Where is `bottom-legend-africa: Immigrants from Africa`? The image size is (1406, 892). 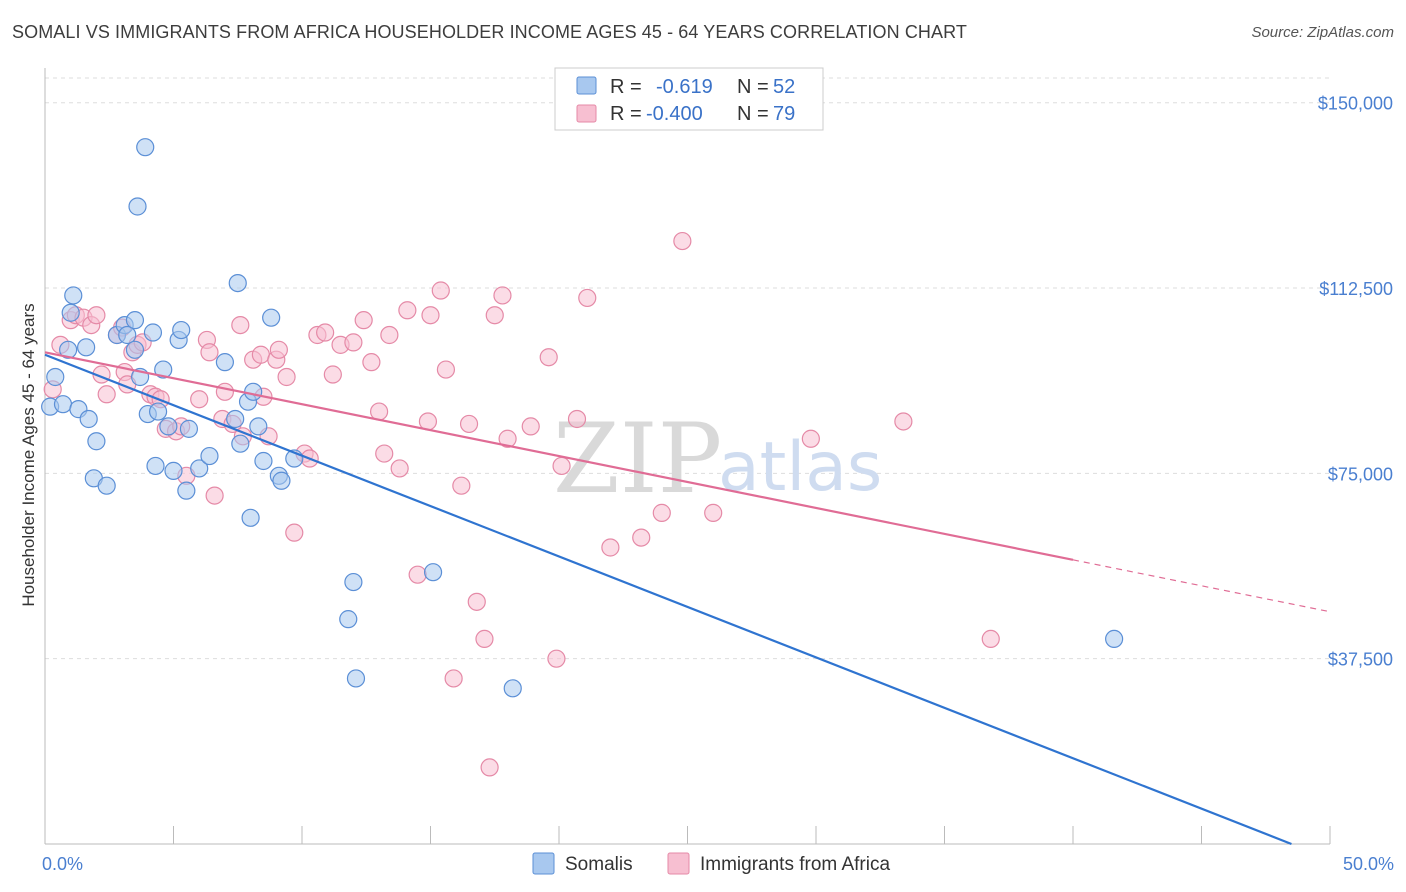
bottom-legend-africa: Immigrants from Africa is located at coordinates (795, 864).